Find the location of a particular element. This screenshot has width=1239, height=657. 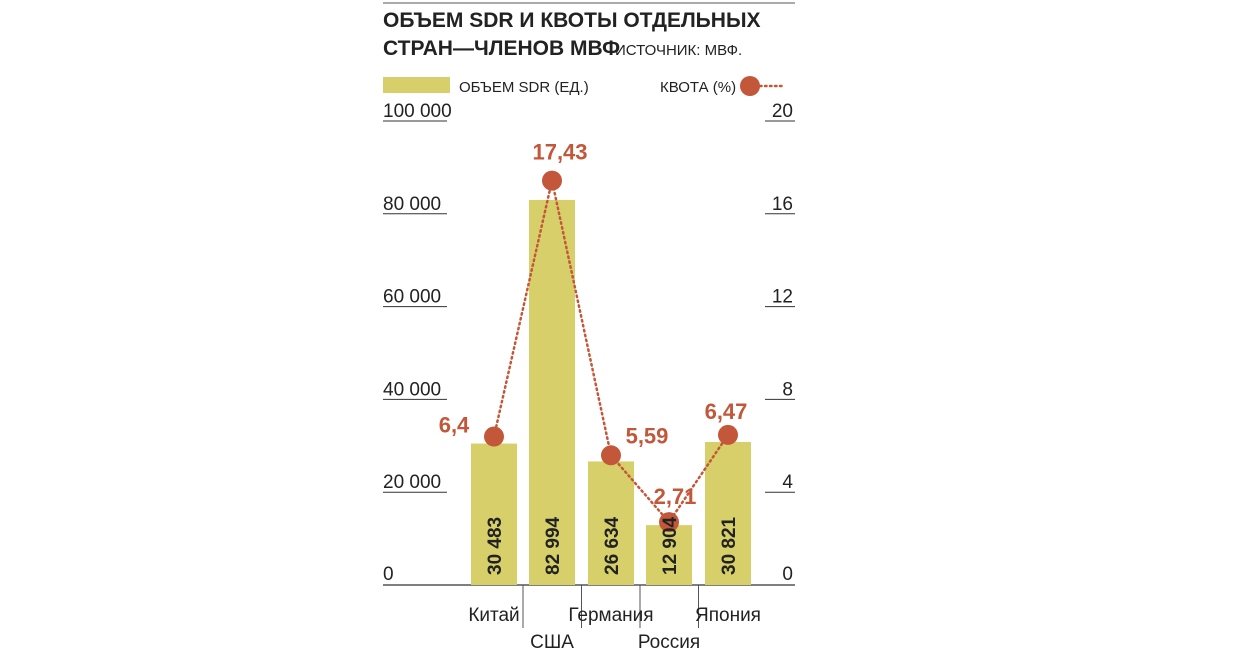

left-tick-label: 80 000 is located at coordinates (412, 204).